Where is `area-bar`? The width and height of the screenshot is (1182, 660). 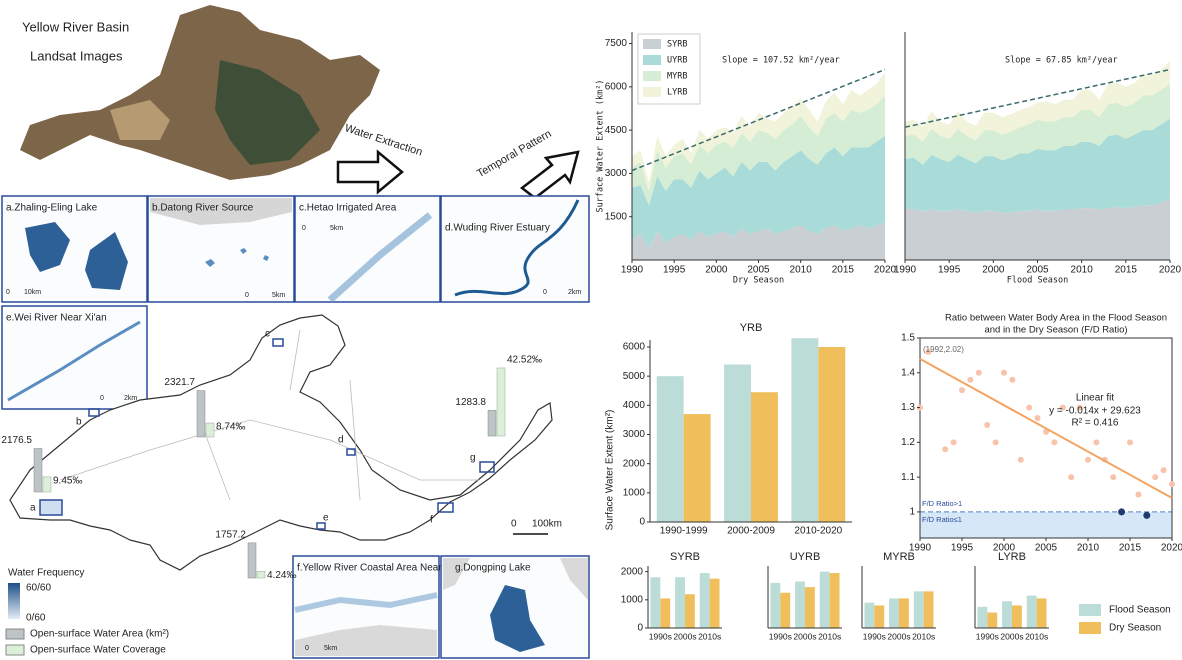
area-bar is located at coordinates (492, 423).